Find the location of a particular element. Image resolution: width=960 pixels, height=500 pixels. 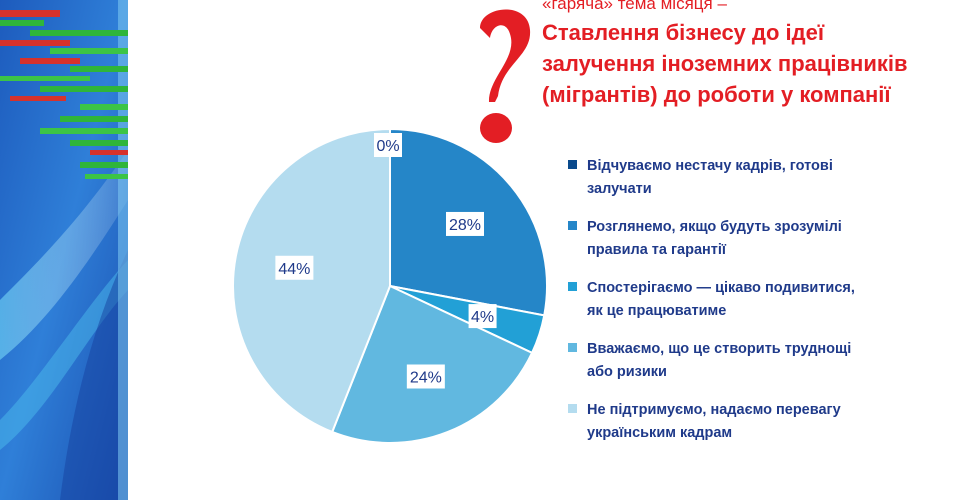

pie-labels: 0% 28% 4% 24% 44% is located at coordinates (386, 261).